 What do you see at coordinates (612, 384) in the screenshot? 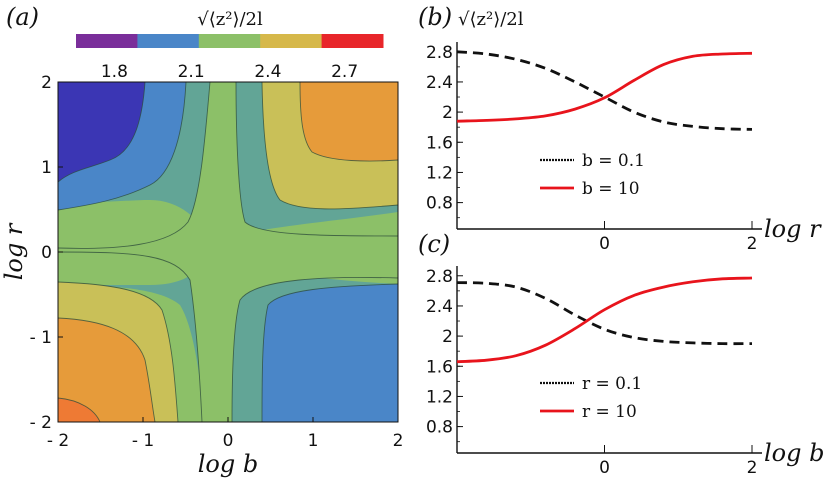
I see `legend-label: r = 0.1` at bounding box center [612, 384].